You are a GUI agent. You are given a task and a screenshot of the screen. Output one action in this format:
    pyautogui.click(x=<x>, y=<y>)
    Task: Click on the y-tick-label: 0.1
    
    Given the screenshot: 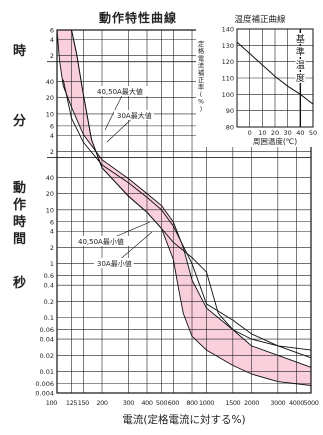 What is the action you would take?
    pyautogui.click(x=49, y=318)
    